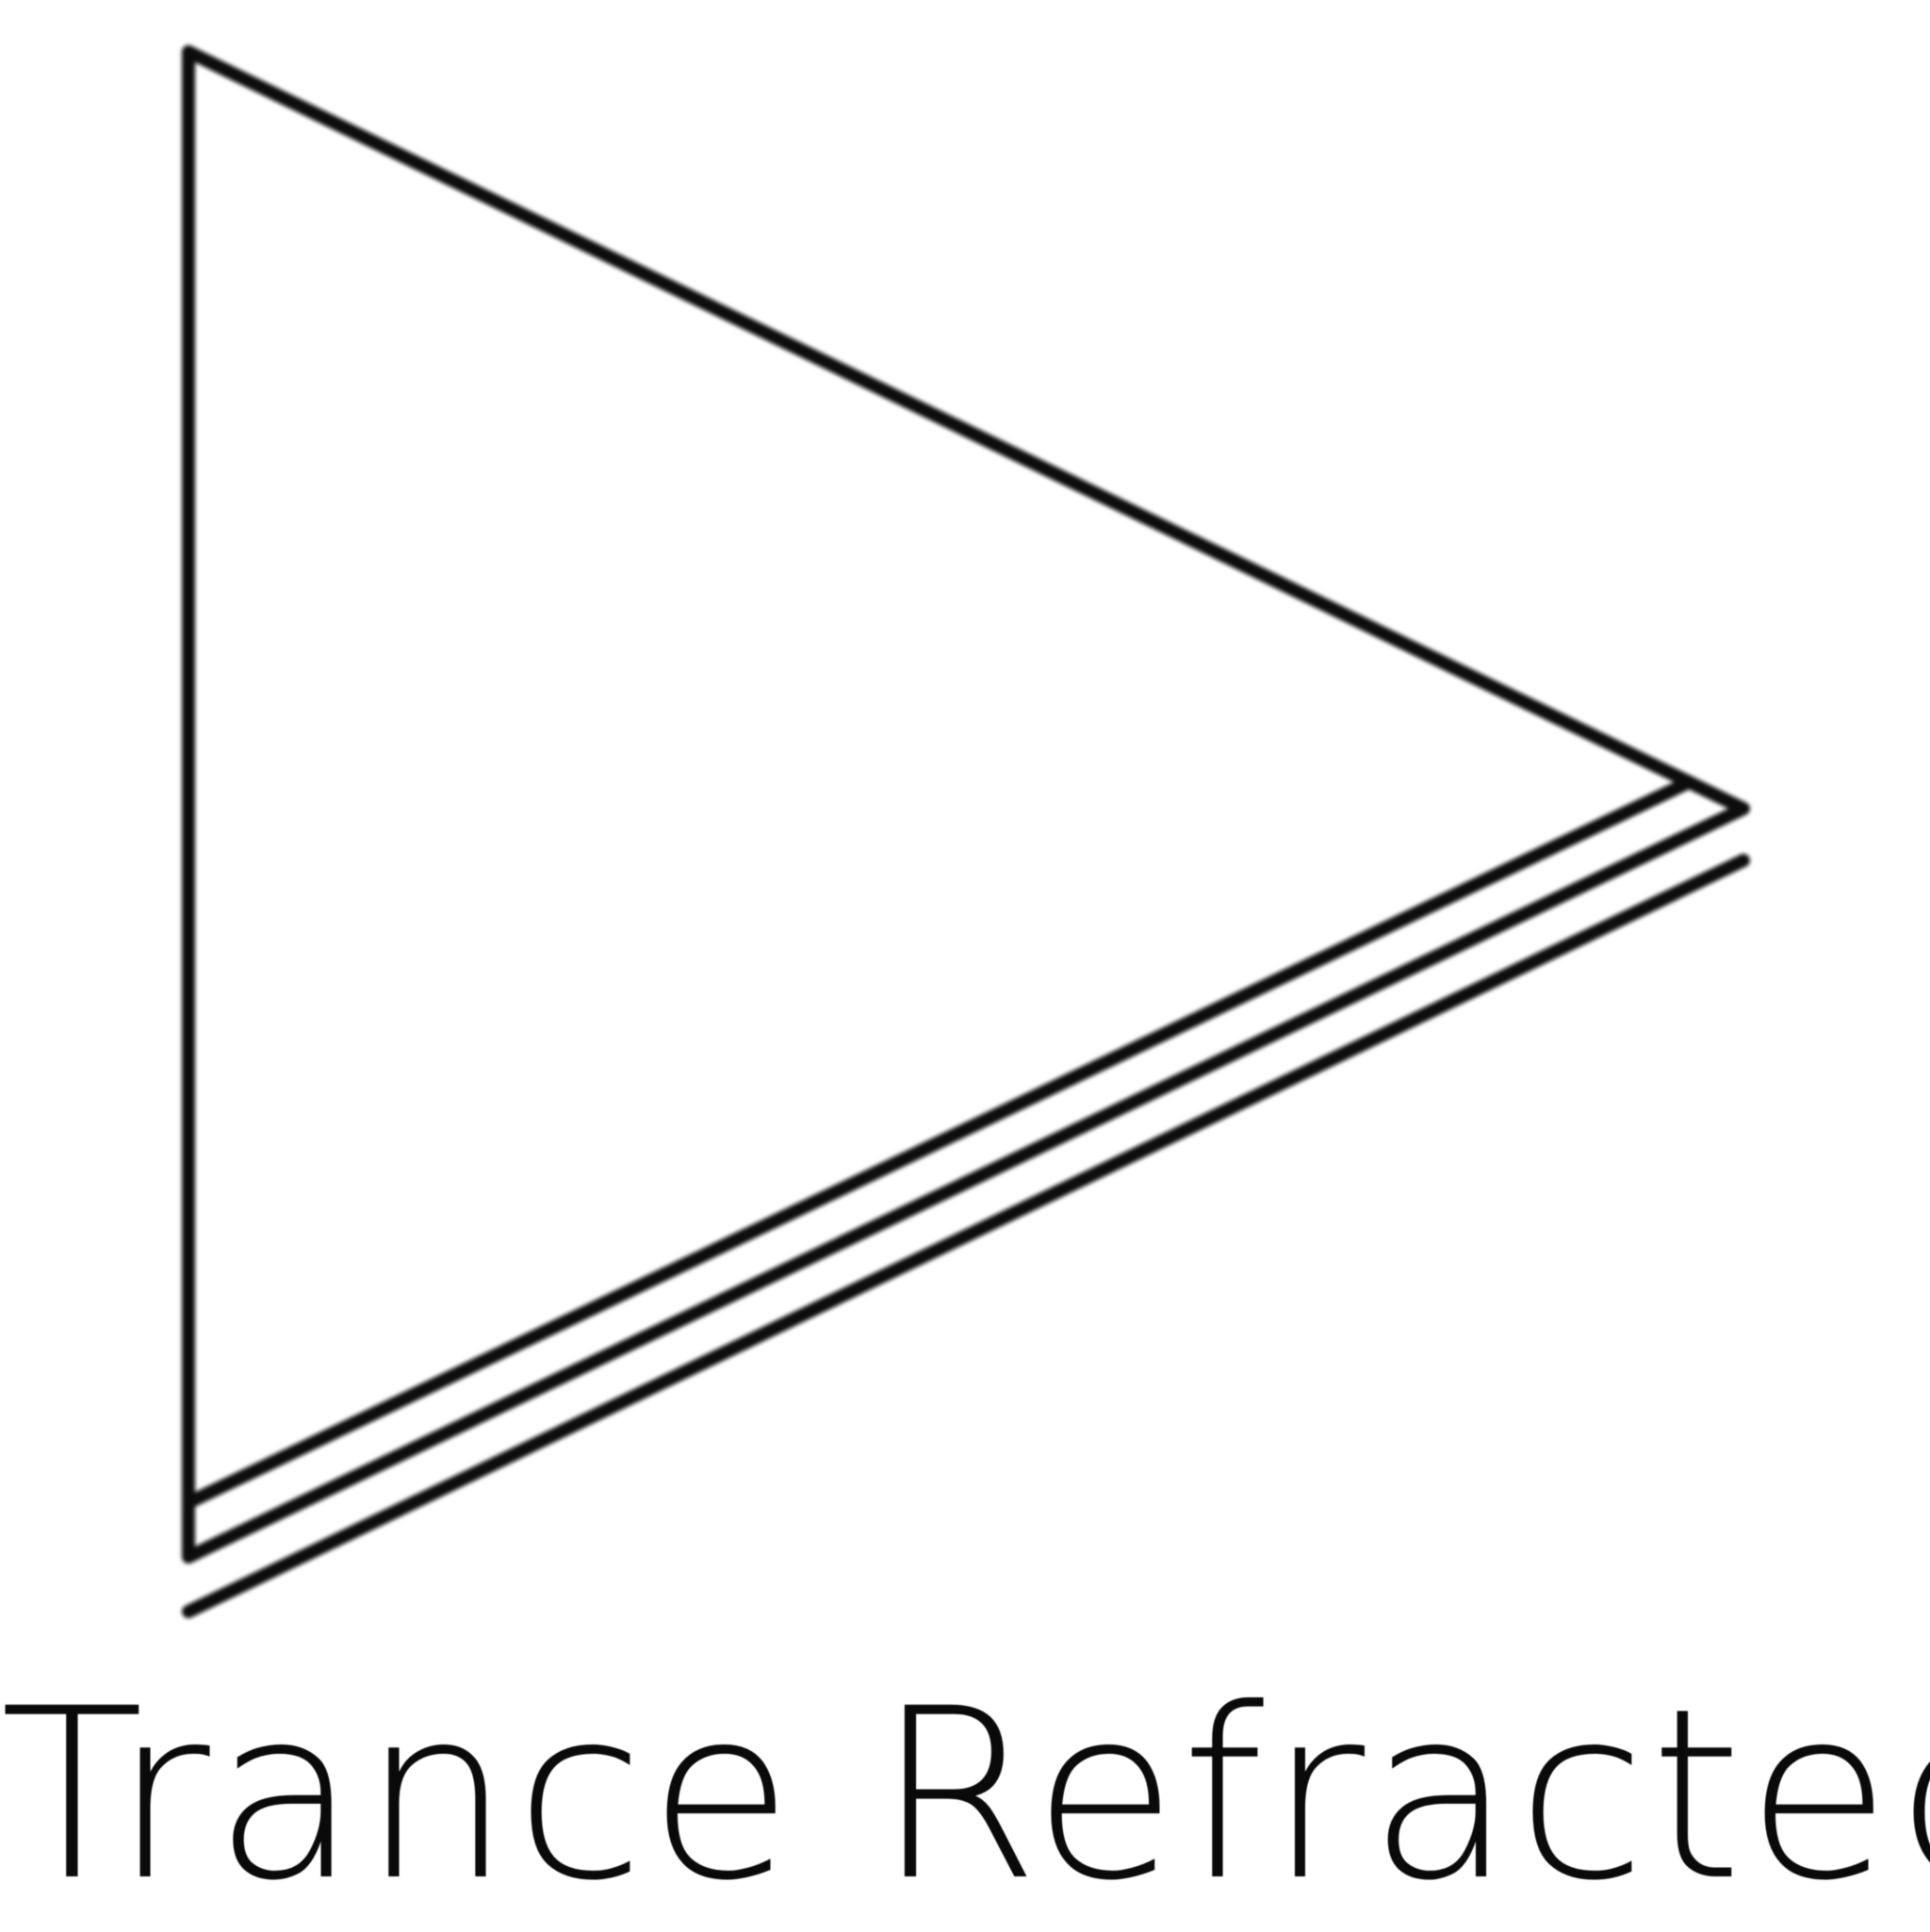  Describe the element at coordinates (965, 1795) in the screenshot. I see `wordmark: Trance Refracted` at that location.